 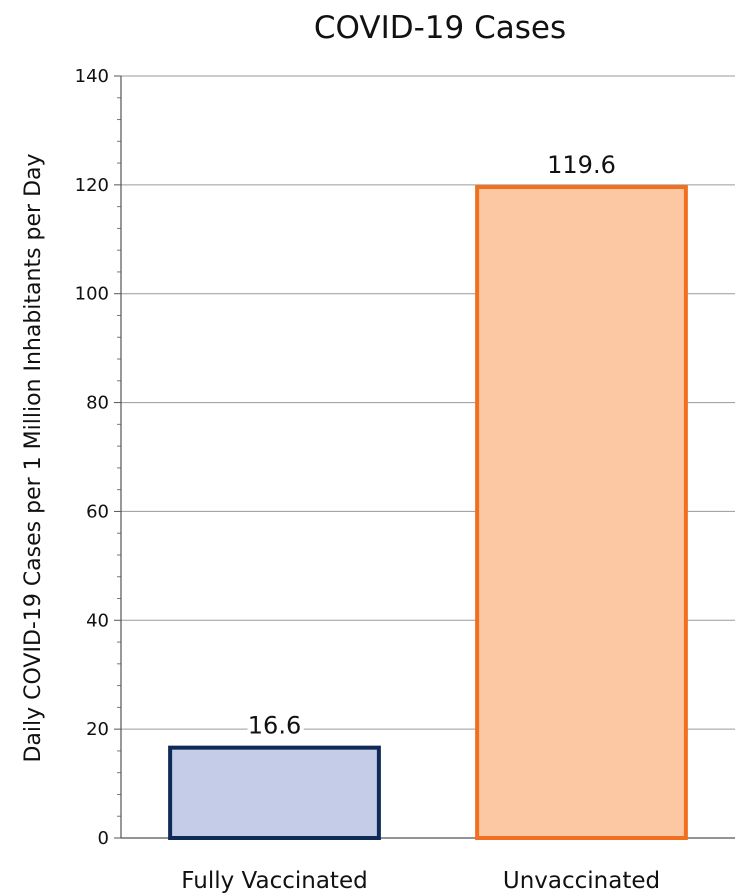 What do you see at coordinates (92, 294) in the screenshot?
I see `y-tick-label: 100` at bounding box center [92, 294].